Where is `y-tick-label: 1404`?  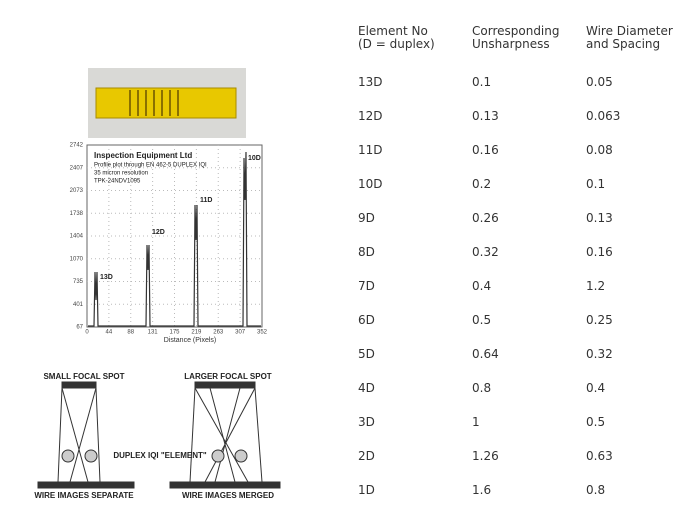
y-tick-label: 1404 is located at coordinates (77, 237).